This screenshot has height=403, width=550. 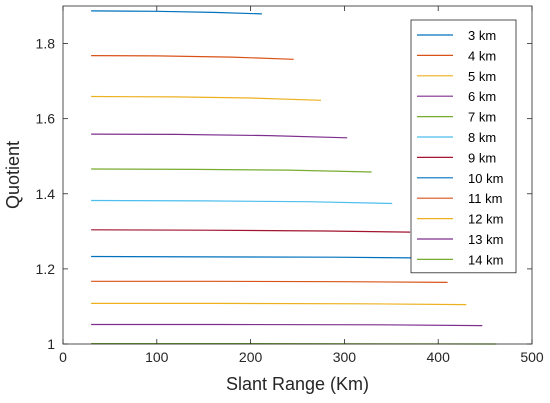 I want to click on legend-label-4: 6 km, so click(x=482, y=96).